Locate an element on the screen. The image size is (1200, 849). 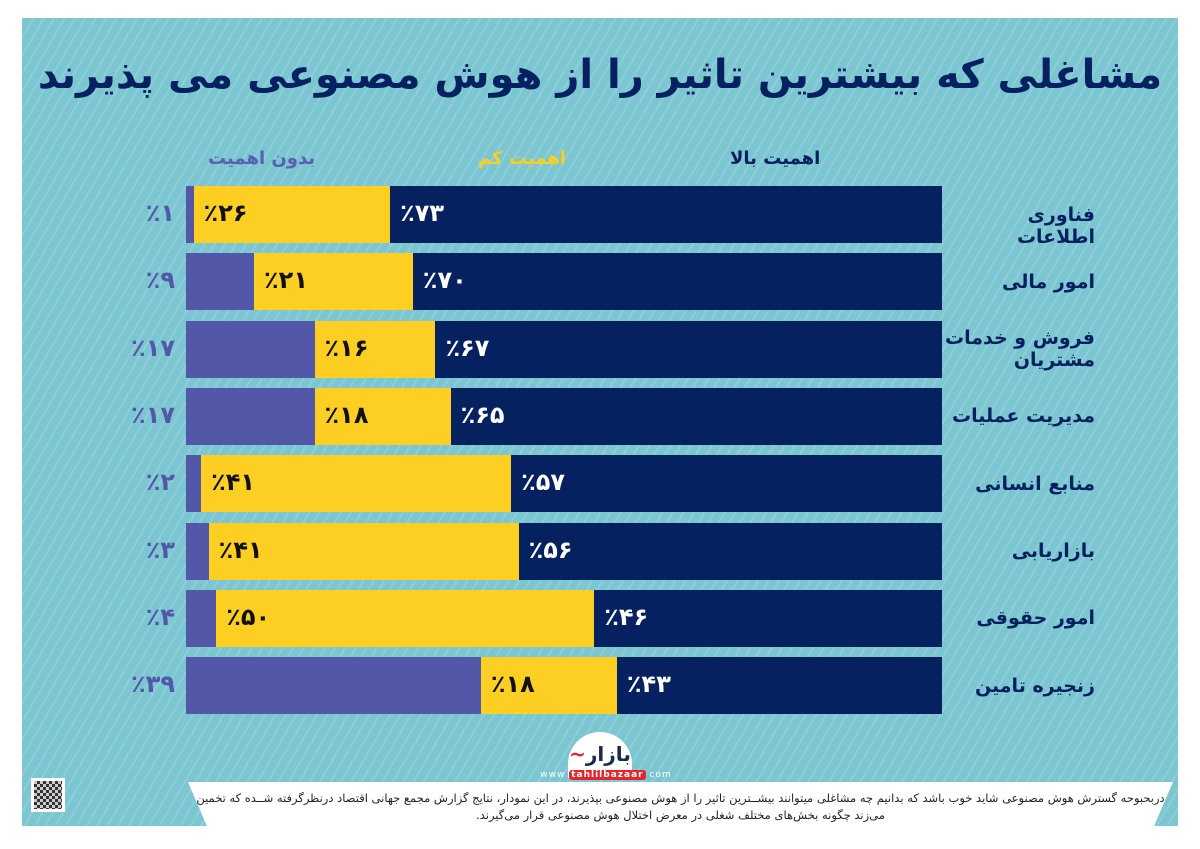
legend-low: اهمیت کم is located at coordinates (522, 158).